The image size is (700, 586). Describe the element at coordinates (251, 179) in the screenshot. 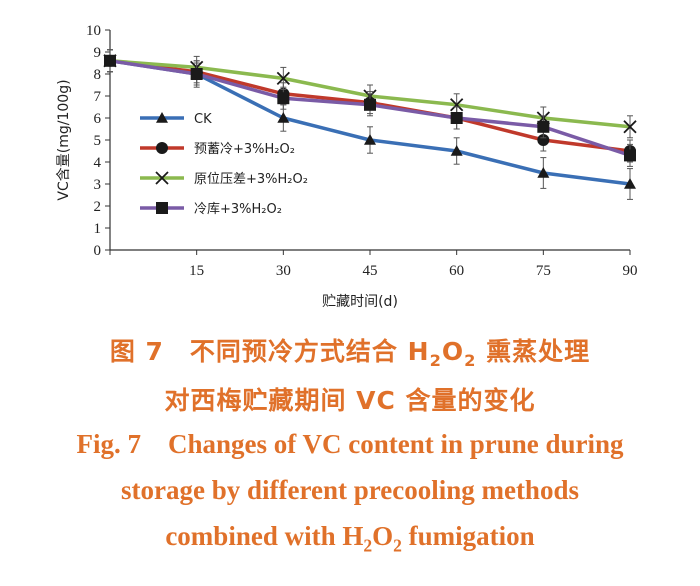

I see `legend-label: 原位压差+3%H₂O₂` at that location.